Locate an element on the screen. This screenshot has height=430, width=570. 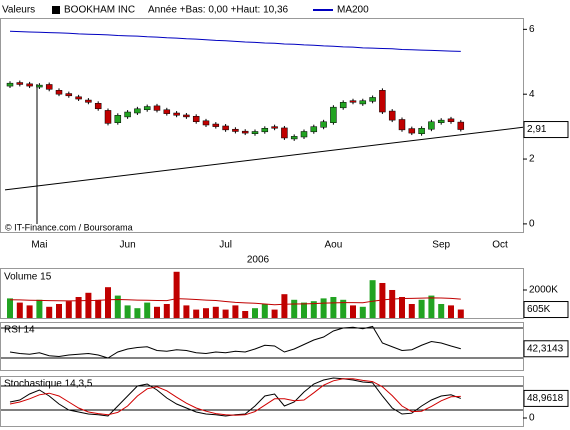
x-tick-label: Oct is located at coordinates (500, 245).